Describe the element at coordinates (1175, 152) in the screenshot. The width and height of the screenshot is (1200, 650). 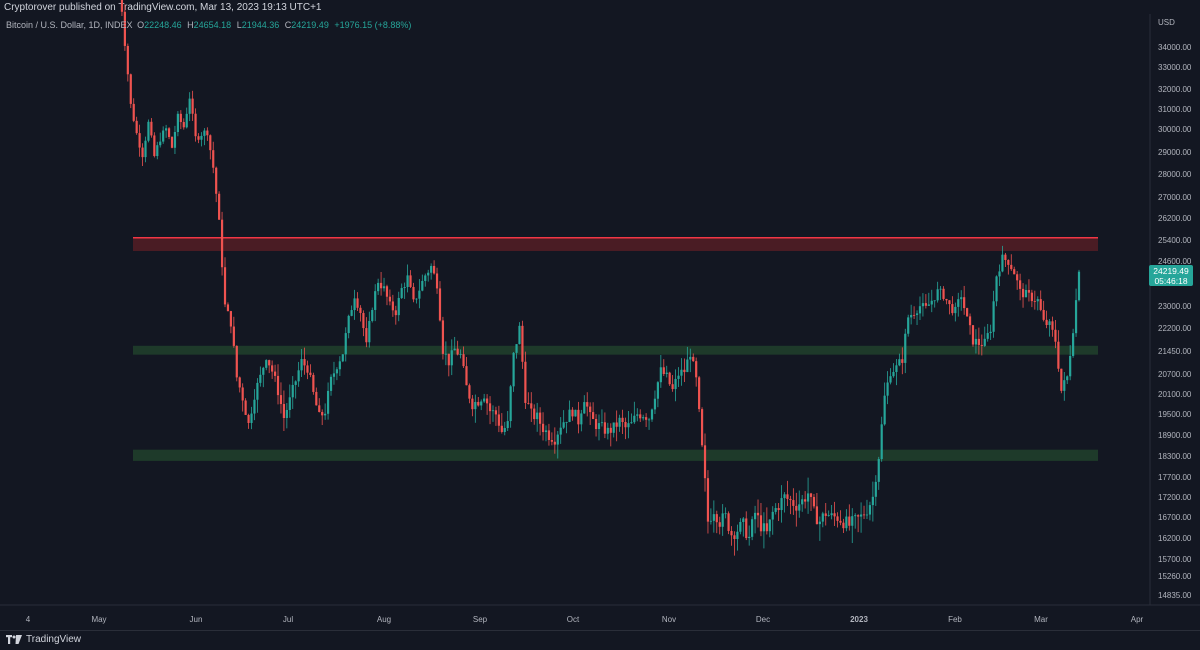
I see `y-tick-label: 29000.00` at that location.